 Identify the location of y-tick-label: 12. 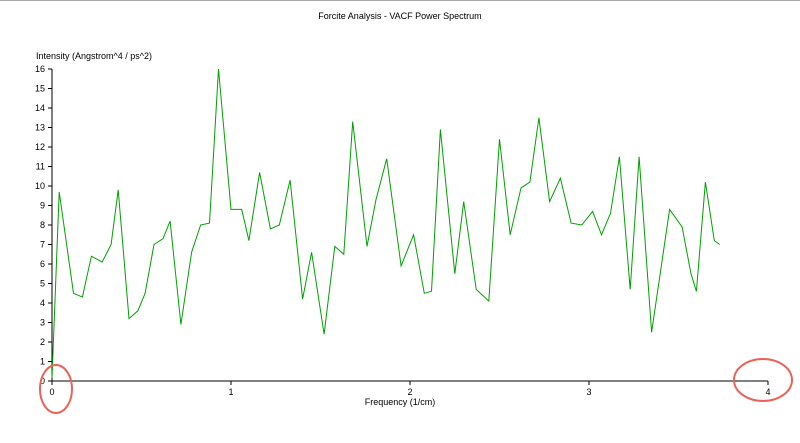
(40, 147).